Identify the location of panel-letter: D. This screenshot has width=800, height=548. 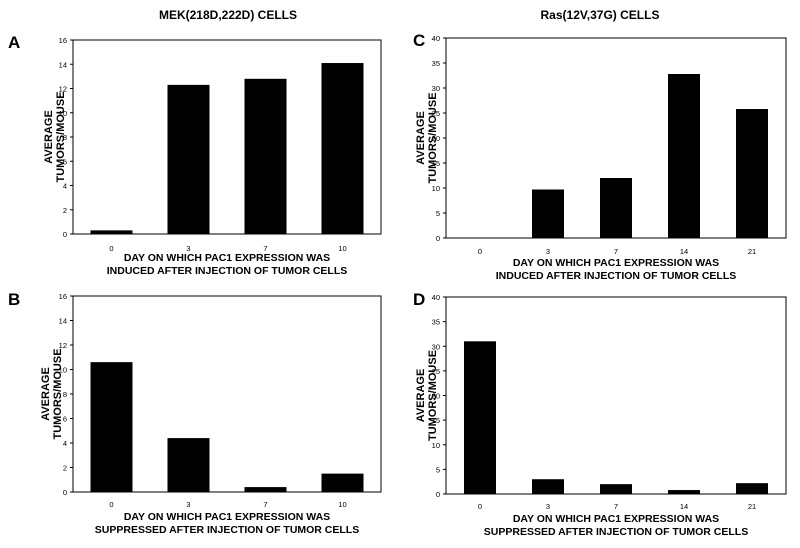
(419, 299).